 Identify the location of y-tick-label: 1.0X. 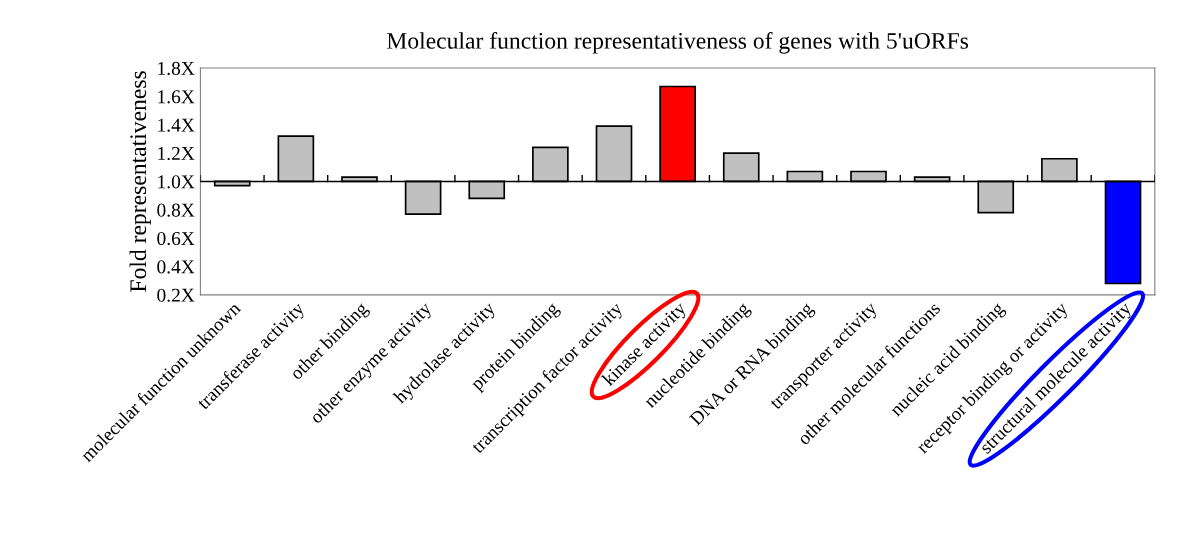
(176, 182).